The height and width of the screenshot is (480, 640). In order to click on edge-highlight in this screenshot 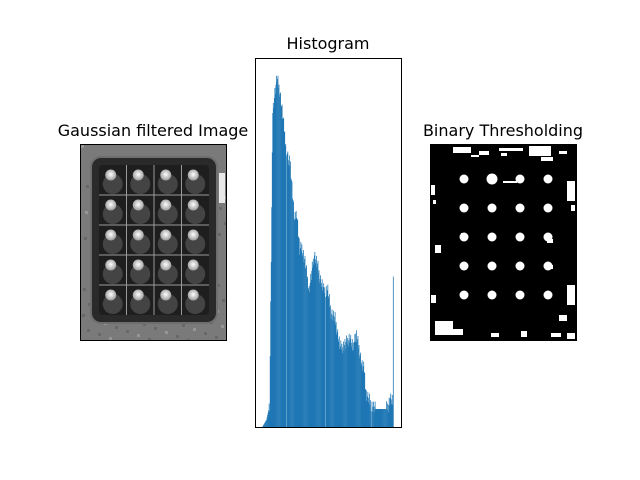, I will do `click(222, 188)`.